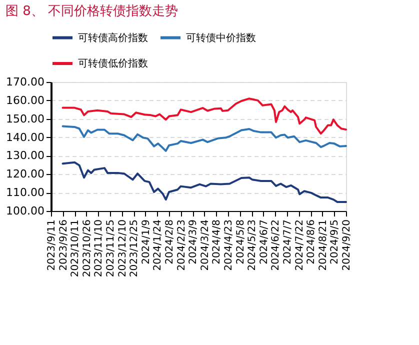  I want to click on x-tick-label: 2023/10/11, so click(76, 249).